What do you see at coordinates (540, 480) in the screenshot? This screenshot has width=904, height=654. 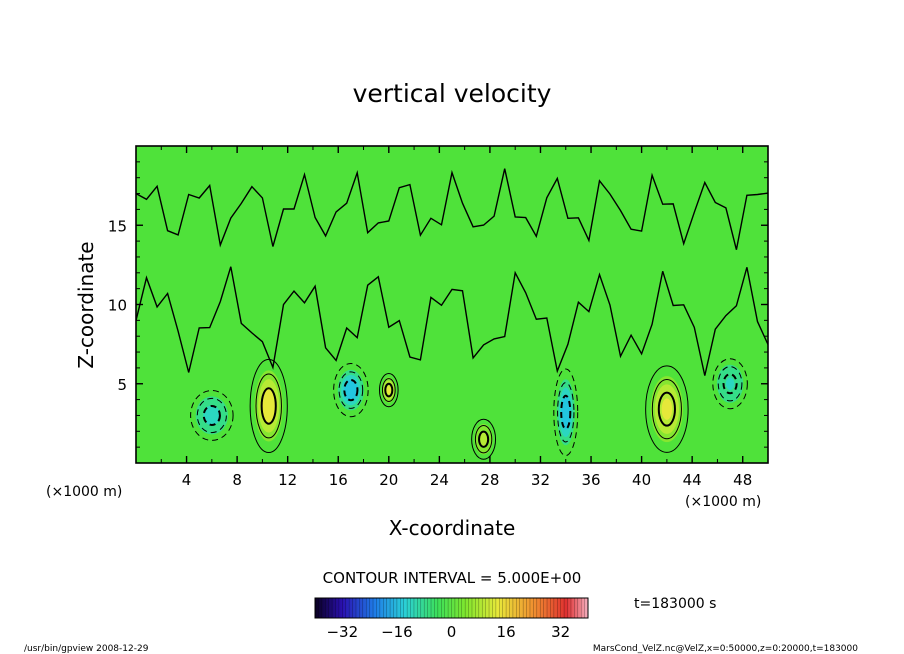 I see `x-tick-label: 32` at bounding box center [540, 480].